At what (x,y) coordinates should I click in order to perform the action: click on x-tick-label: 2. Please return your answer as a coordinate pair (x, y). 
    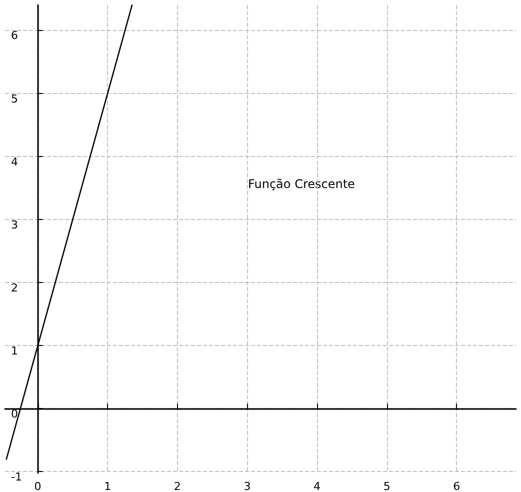
    Looking at the image, I should click on (177, 486).